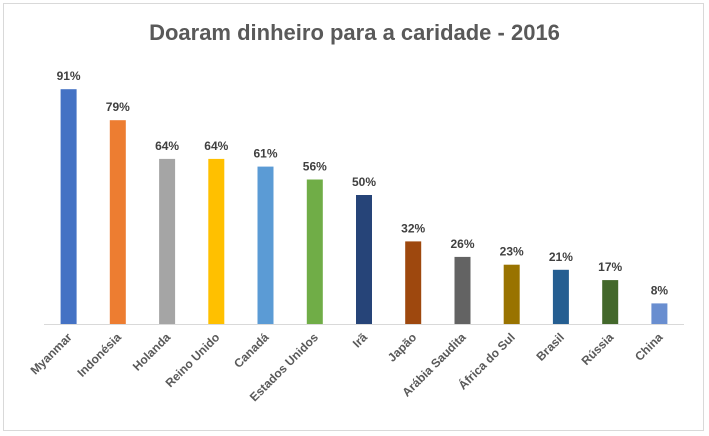 This screenshot has width=709, height=436. I want to click on chart-title: Doaram dinheiro para a caridade - 2016, so click(354, 32).